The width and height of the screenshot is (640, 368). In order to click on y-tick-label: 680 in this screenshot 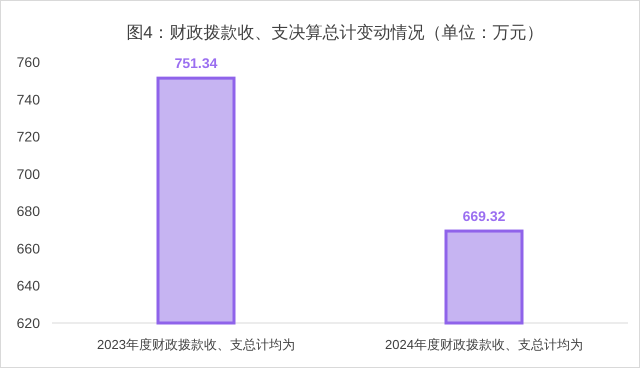, I will do `click(28, 211)`.